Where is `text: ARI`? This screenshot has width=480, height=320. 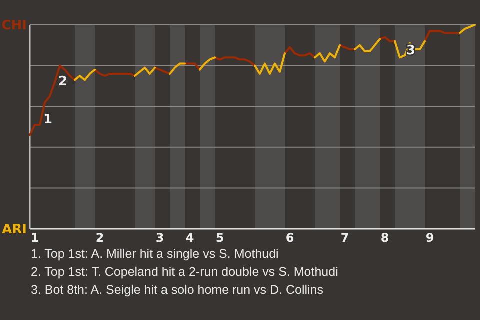 text: ARI is located at coordinates (14, 230).